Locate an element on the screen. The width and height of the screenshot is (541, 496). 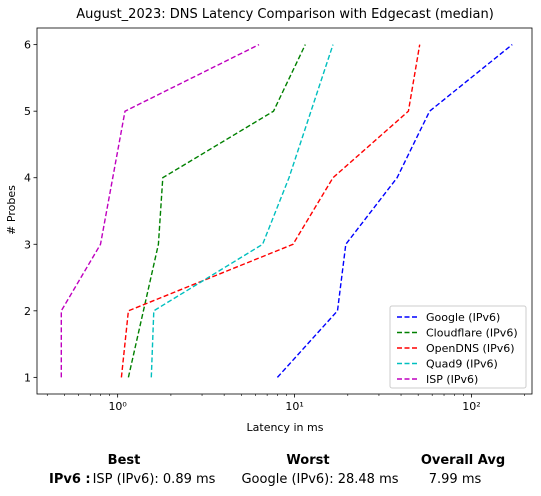
legend-label: Cloudflare (IPv6) is located at coordinates (472, 333).